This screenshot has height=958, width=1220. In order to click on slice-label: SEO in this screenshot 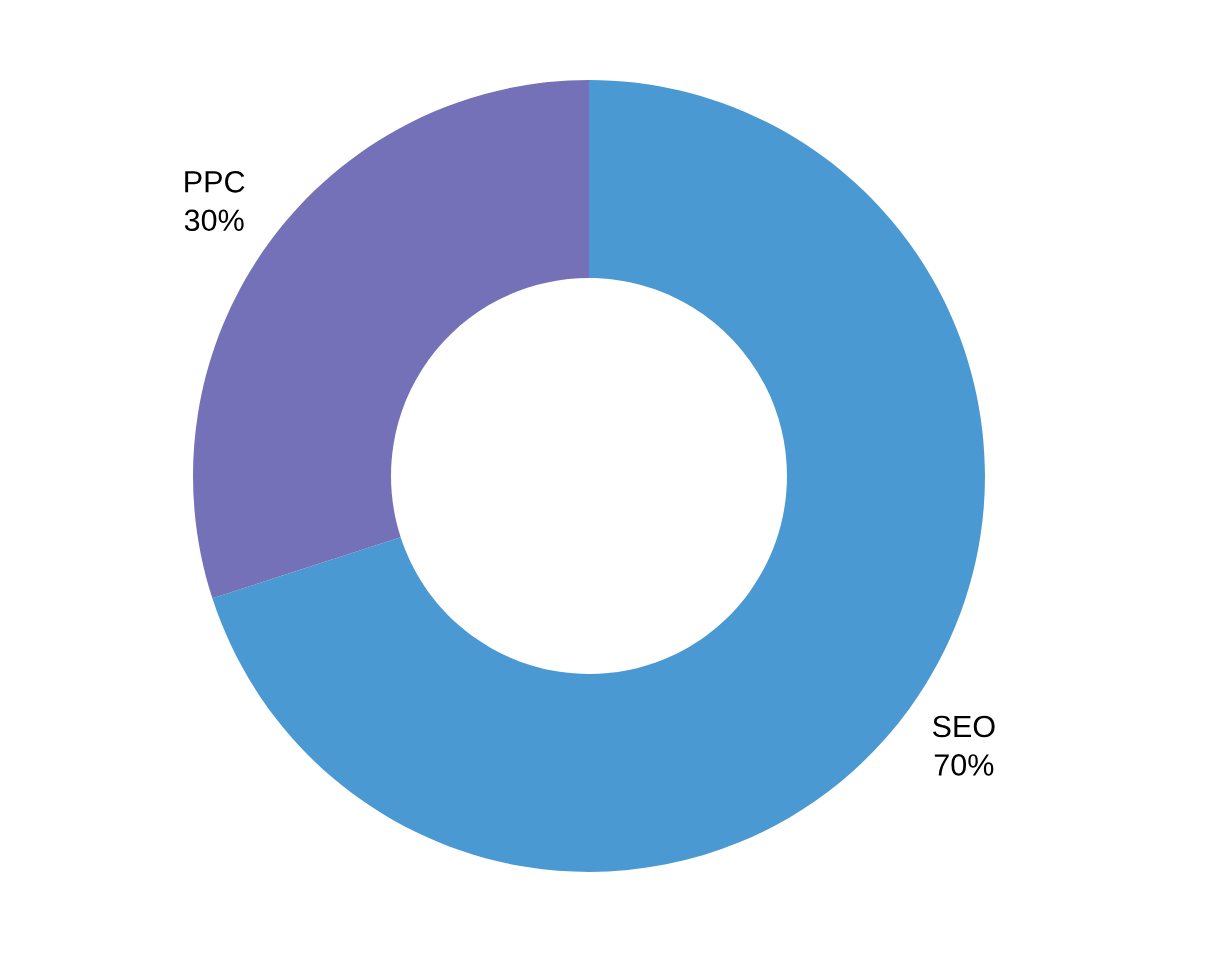, I will do `click(963, 726)`.